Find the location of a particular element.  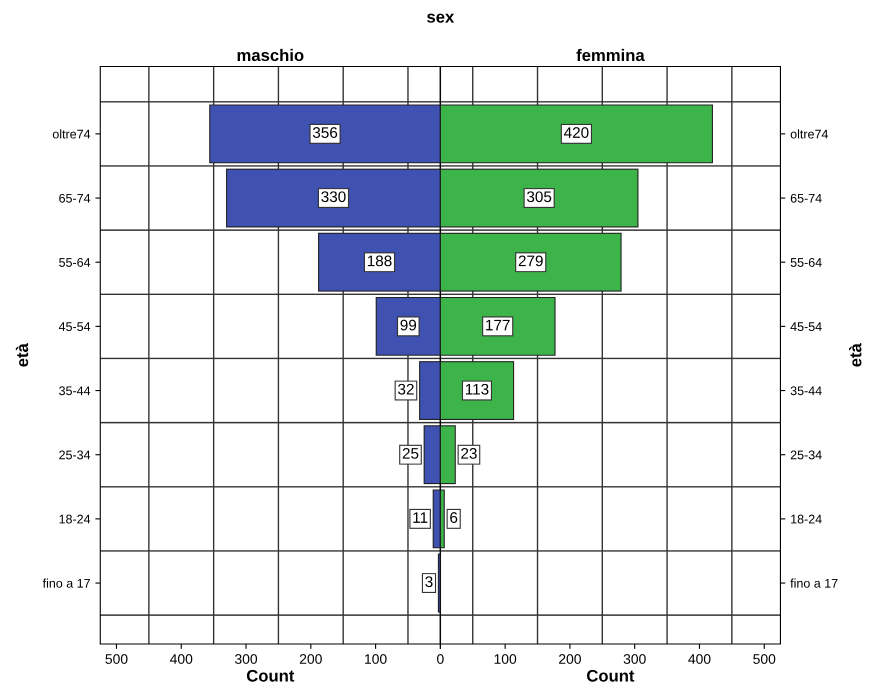

text: sex is located at coordinates (440, 18).